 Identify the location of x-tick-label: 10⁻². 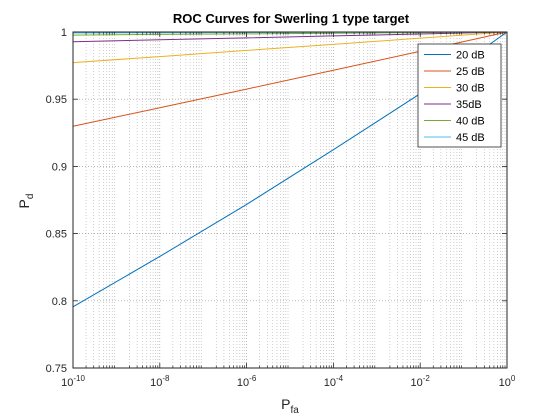
(421, 381).